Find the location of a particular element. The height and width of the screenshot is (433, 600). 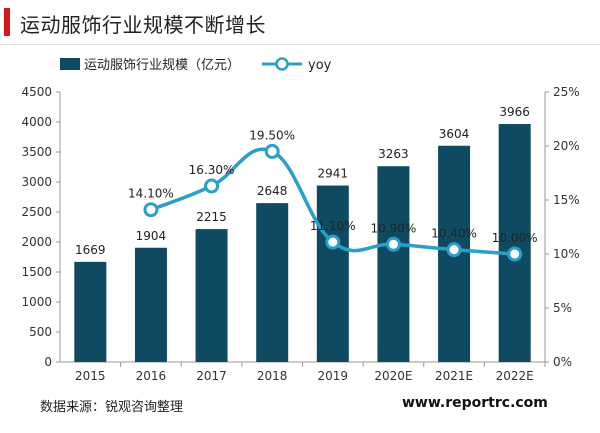

bar-value-label: 1904 is located at coordinates (151, 236).